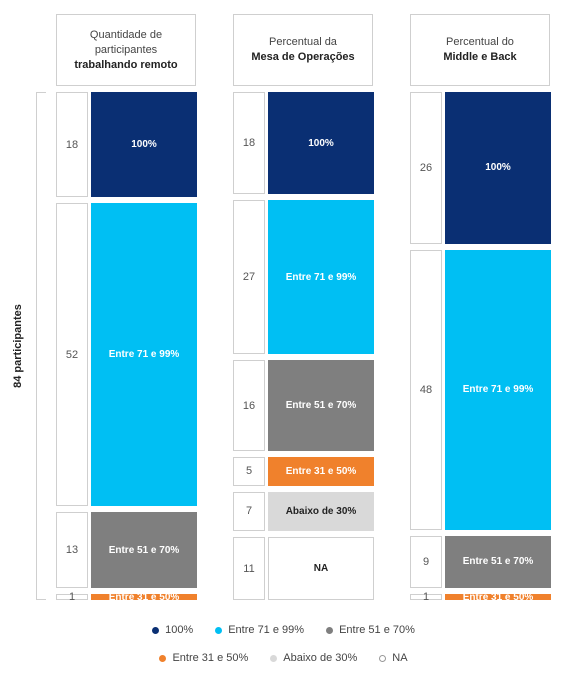 The width and height of the screenshot is (567, 673). Describe the element at coordinates (126, 34) in the screenshot. I see `column-header-text: Quantidade de` at that location.